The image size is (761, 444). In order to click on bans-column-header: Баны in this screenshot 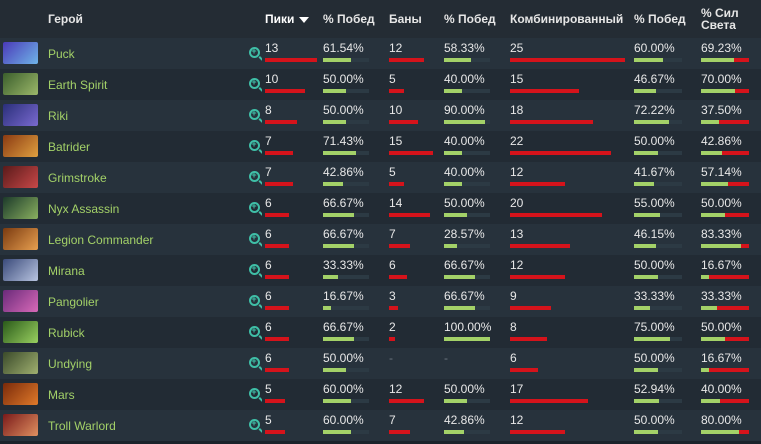, I will do `click(413, 19)`.